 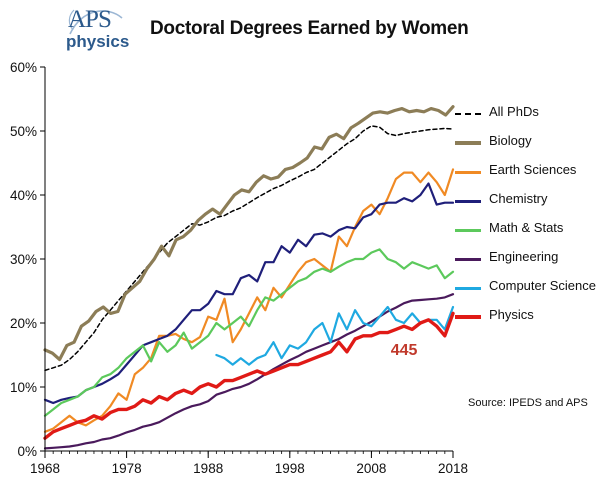 I want to click on legend-label-all-phds: All PhDs, so click(x=514, y=111).